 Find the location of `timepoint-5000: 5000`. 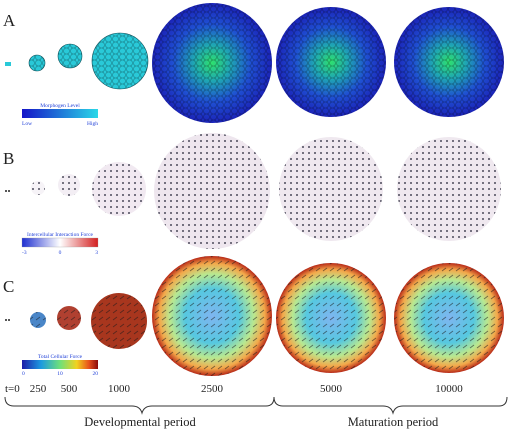

timepoint-5000: 5000 is located at coordinates (331, 389).